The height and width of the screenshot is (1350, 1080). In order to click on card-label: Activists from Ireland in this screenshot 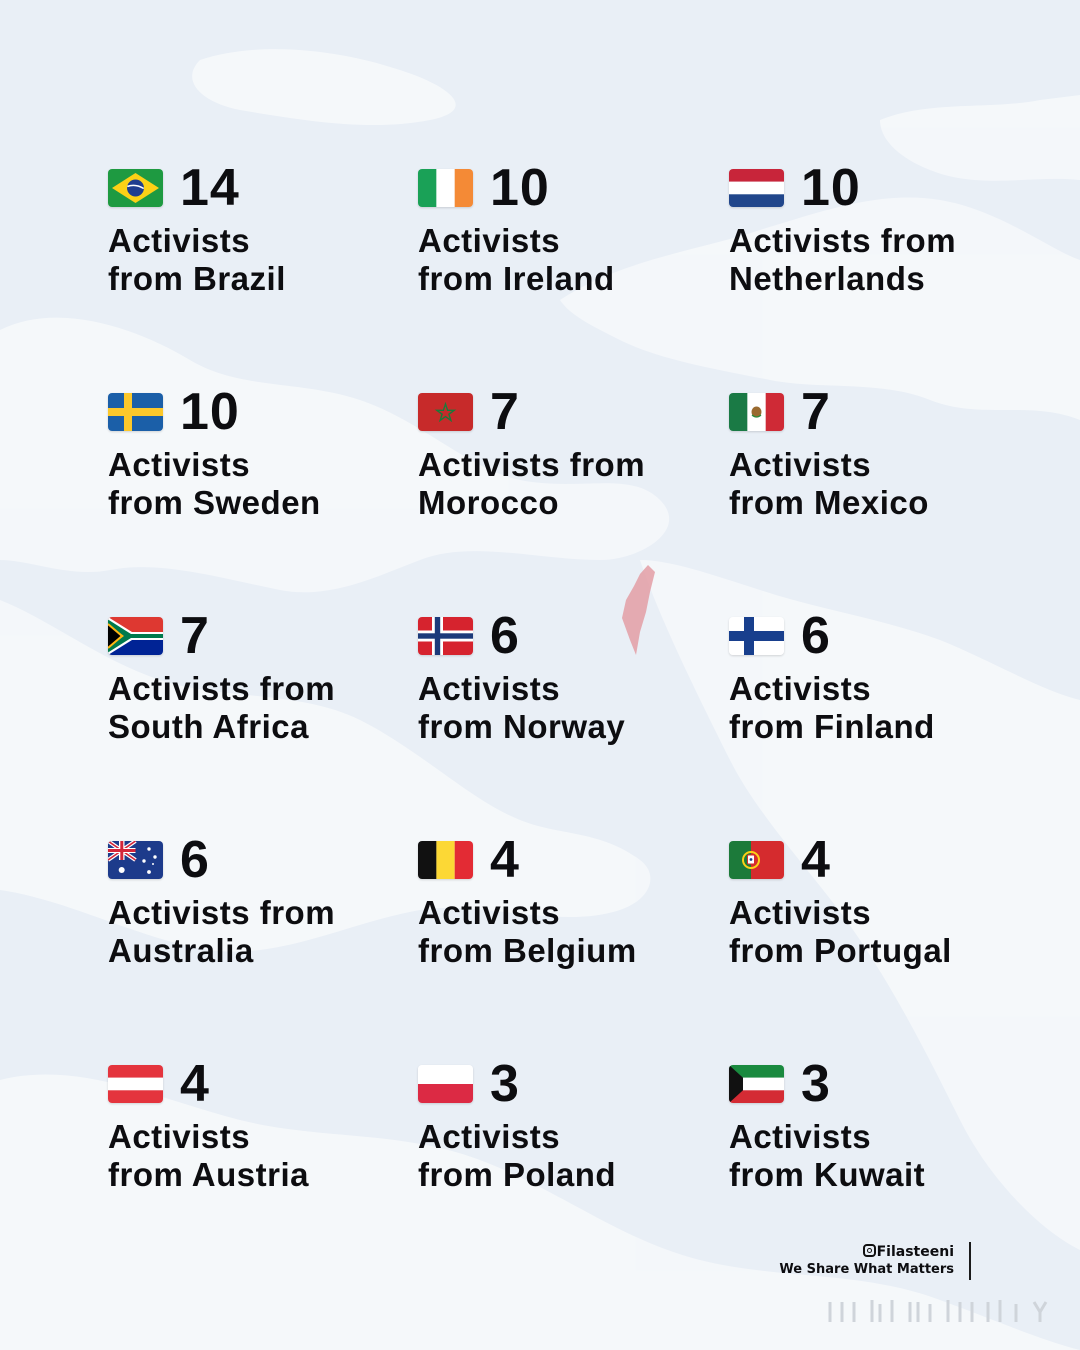, I will do `click(578, 260)`.